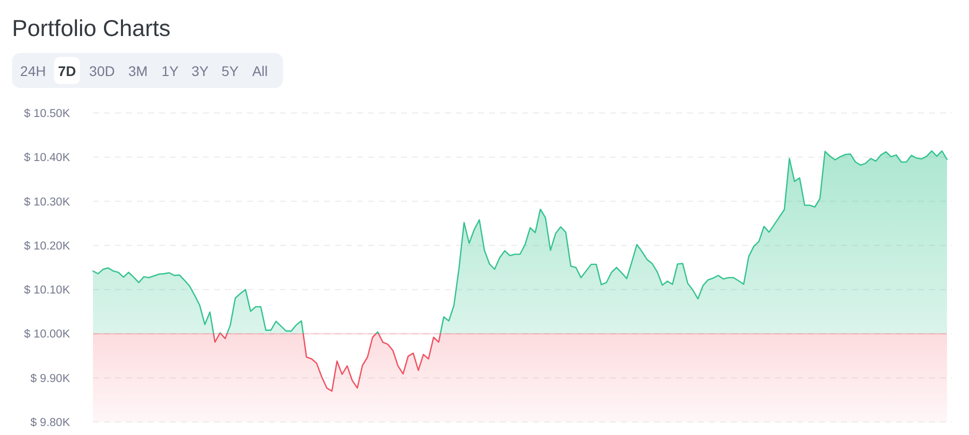  What do you see at coordinates (50, 378) in the screenshot?
I see `y-tick-label: $ 9.90K` at bounding box center [50, 378].